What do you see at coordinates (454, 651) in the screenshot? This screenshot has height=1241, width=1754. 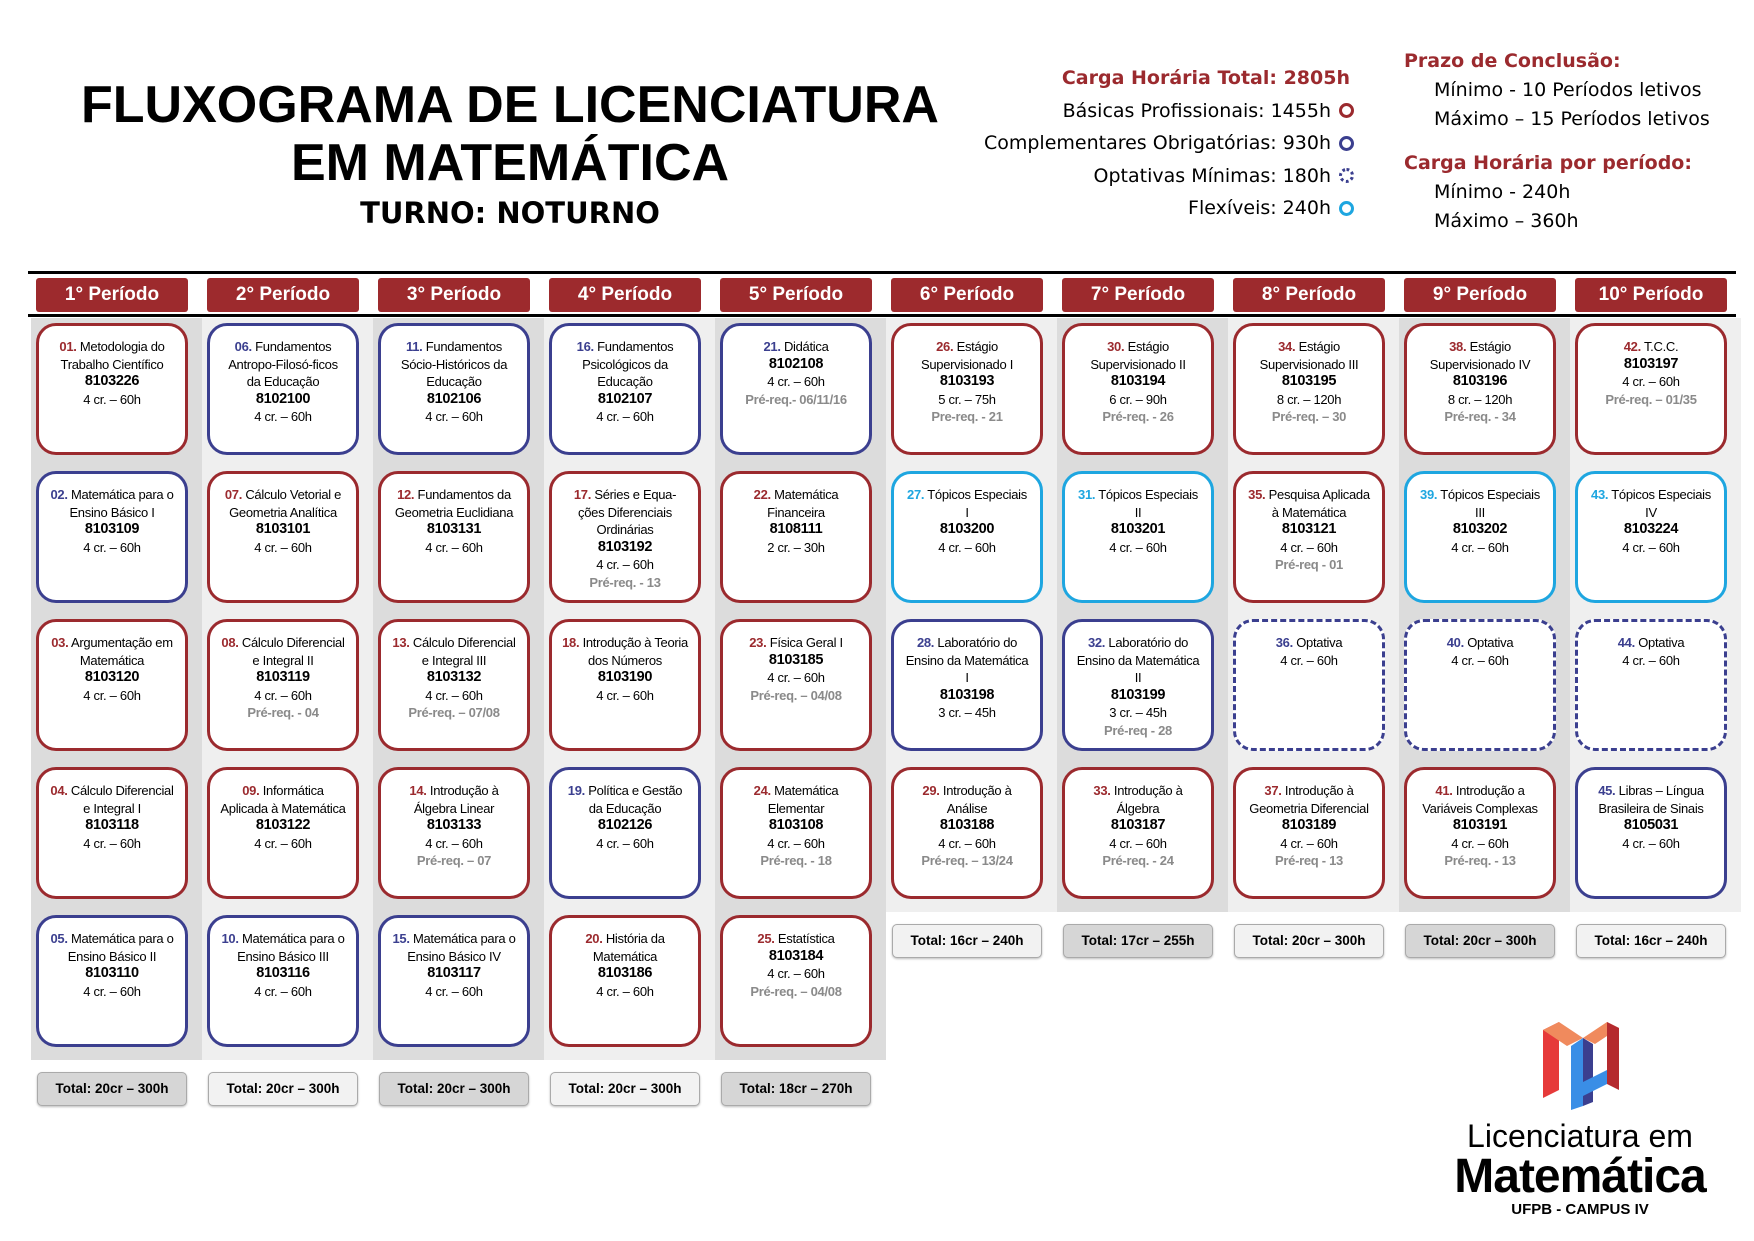 I see `course-title: 13. Cálculo Diferencial e Integral III` at bounding box center [454, 651].